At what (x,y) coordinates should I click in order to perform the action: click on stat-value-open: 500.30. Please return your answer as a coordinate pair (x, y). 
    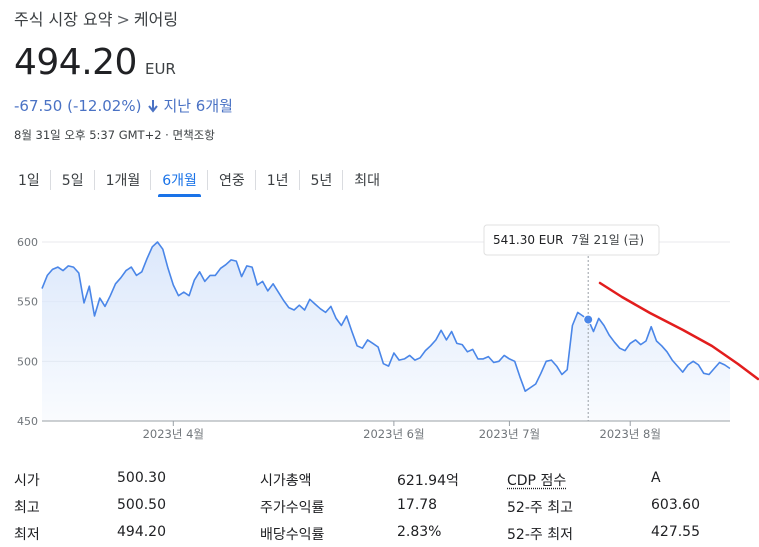
    Looking at the image, I should click on (141, 478).